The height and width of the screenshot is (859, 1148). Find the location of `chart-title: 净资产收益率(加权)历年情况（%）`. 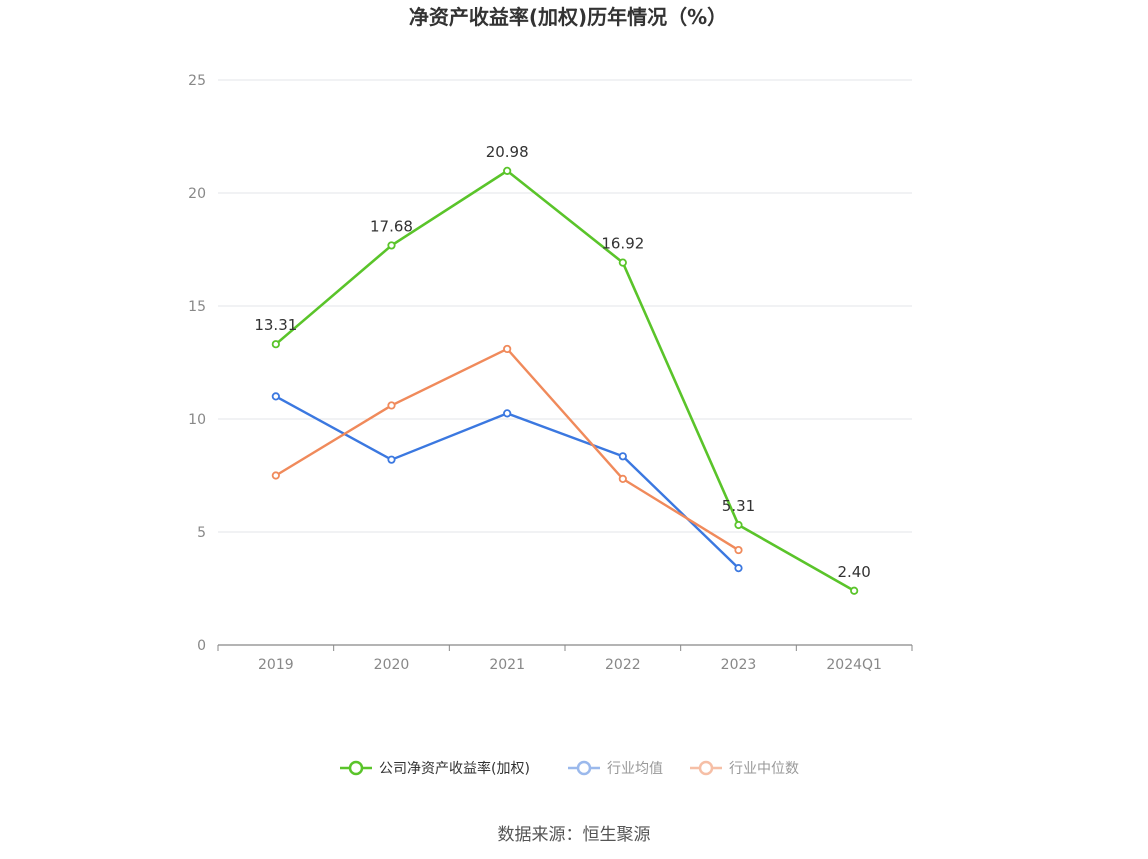

chart-title: 净资产收益率(加权)历年情况（%） is located at coordinates (568, 17).